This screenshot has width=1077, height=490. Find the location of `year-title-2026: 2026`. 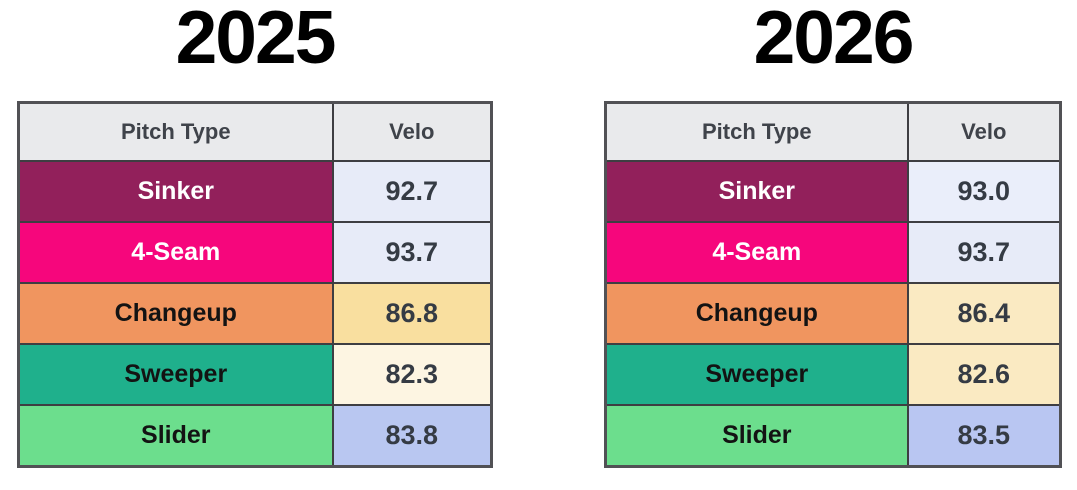

year-title-2026: 2026 is located at coordinates (834, 39).